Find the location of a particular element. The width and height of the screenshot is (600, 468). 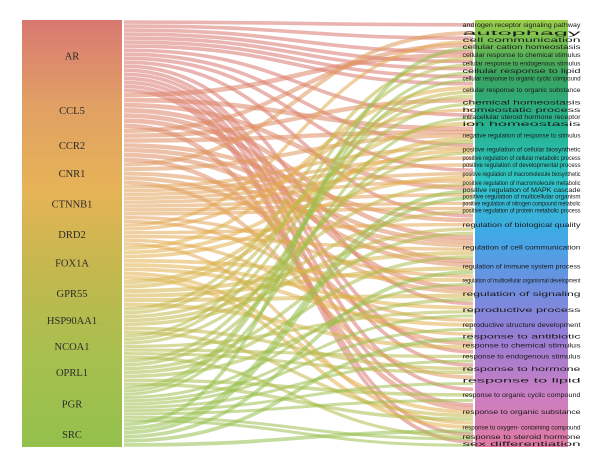

term-label: regulation of cell communication is located at coordinates (522, 247).